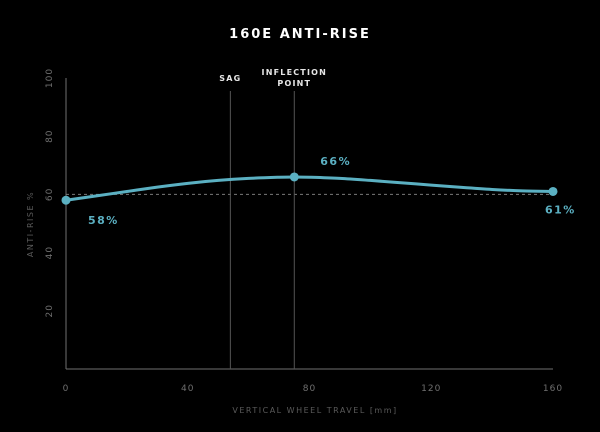  What do you see at coordinates (50, 252) in the screenshot?
I see `y-tick-40: 40` at bounding box center [50, 252].